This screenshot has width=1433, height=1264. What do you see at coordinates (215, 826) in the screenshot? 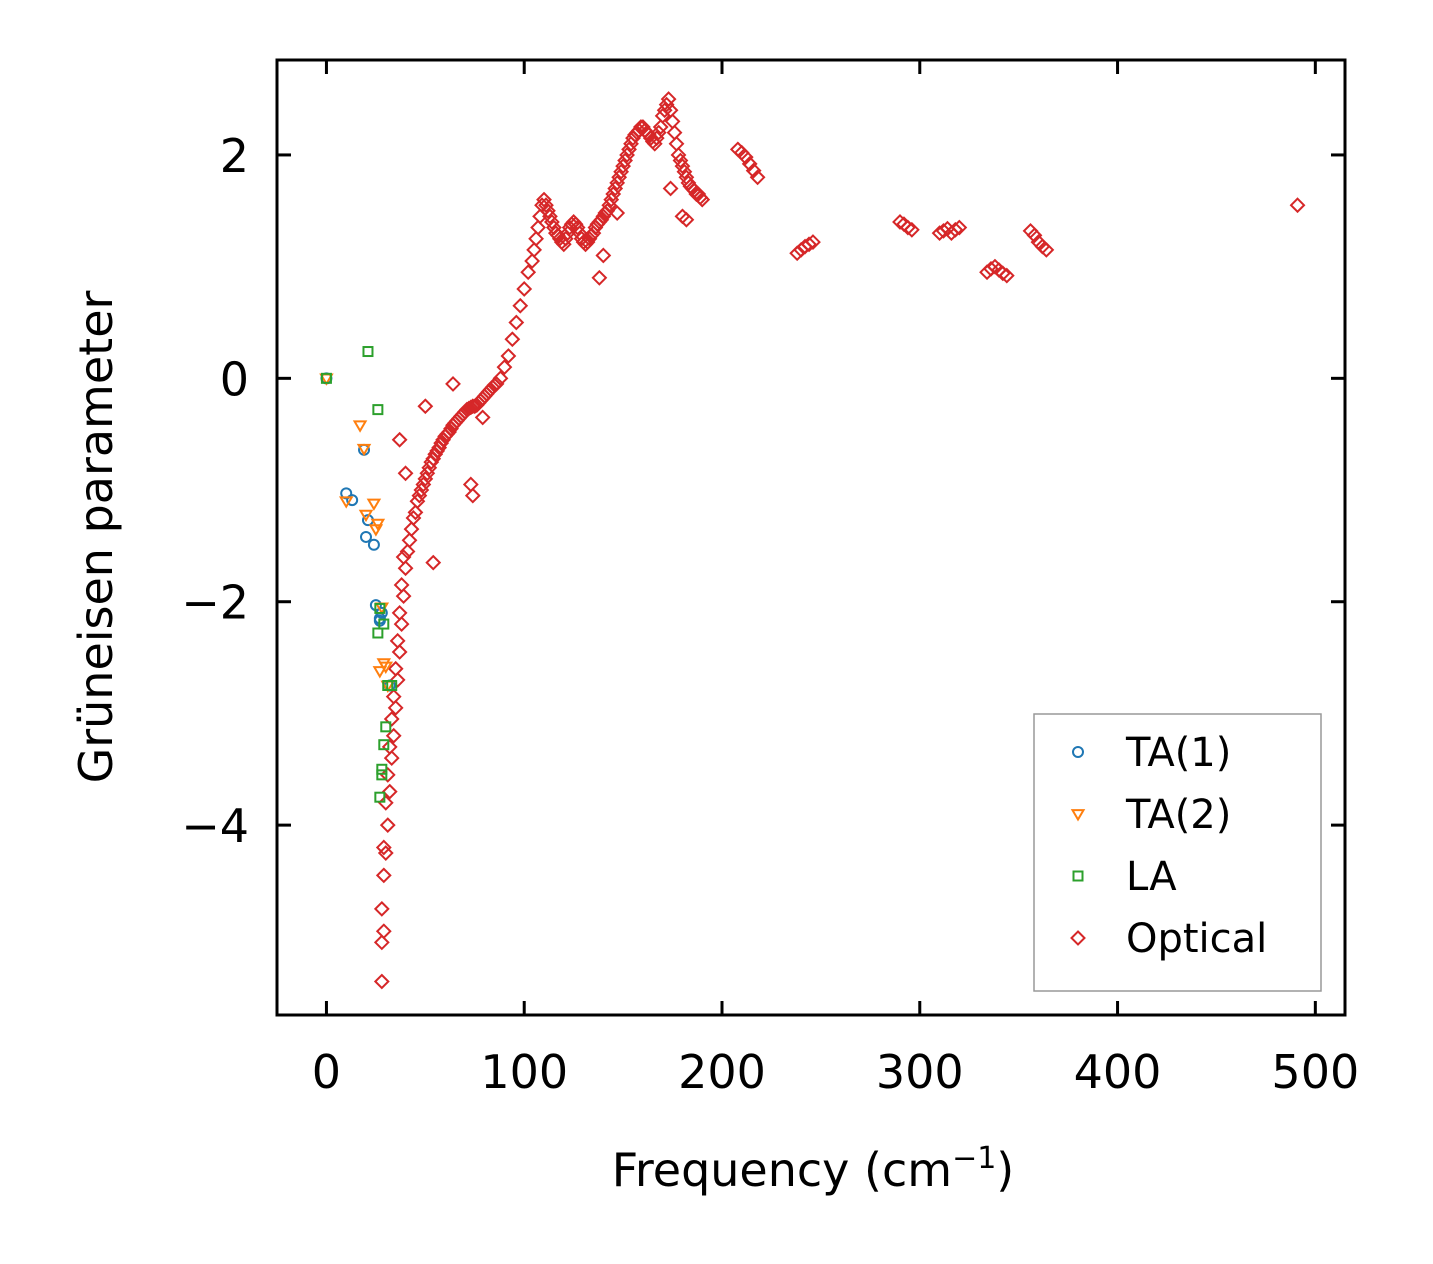
I see `y-tick-label: −4` at bounding box center [215, 826].